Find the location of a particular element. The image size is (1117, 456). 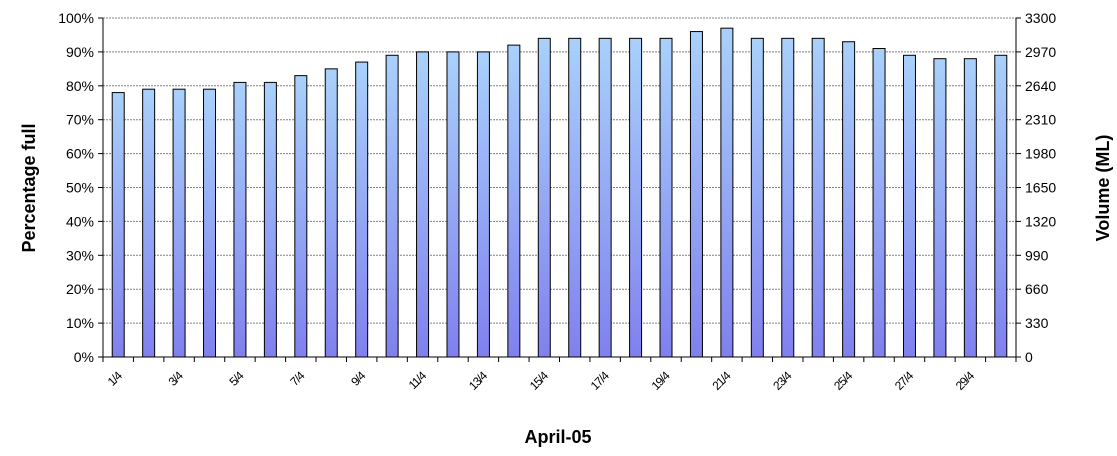

y-tick-label-right: 0 is located at coordinates (1029, 357).